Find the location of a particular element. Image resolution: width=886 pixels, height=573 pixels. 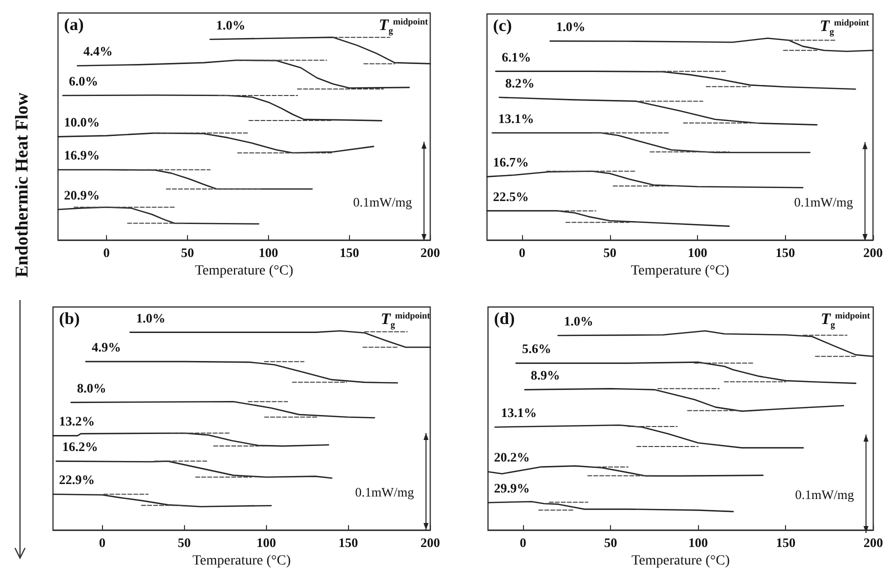

y-axis-title: Endothermic Heat Flow is located at coordinates (22, 185).